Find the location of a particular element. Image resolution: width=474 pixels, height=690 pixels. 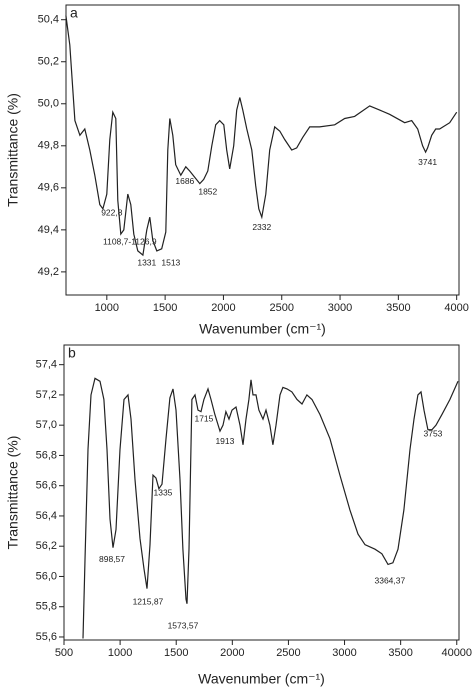

y-tick-label: 55,6 is located at coordinates (46, 637).